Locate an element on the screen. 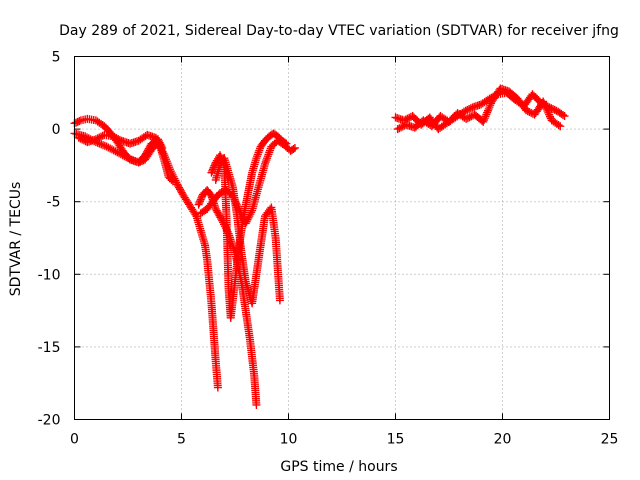 This screenshot has height=480, width=640. series-track-H is located at coordinates (249, 225).